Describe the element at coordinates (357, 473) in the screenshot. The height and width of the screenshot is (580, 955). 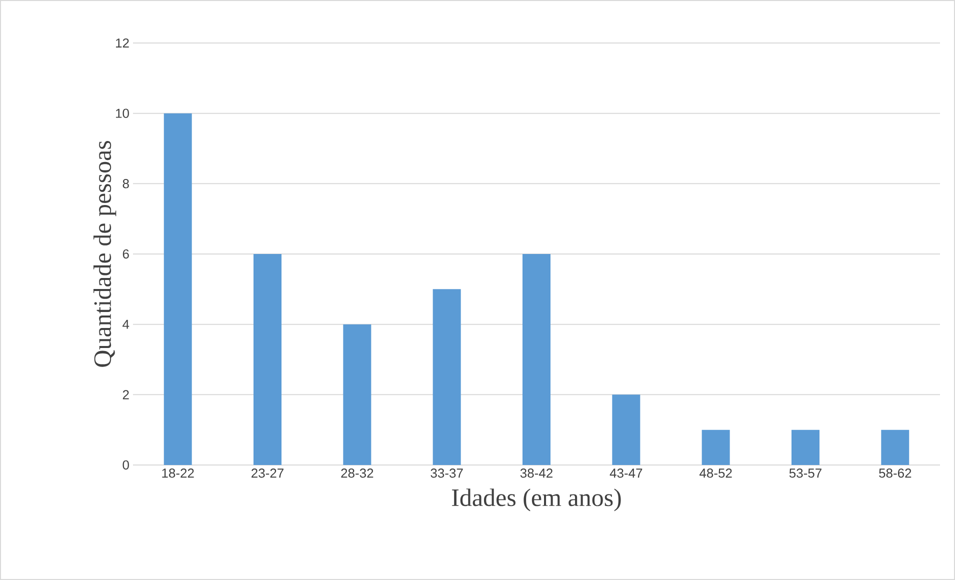
I see `x-tick-label: 28-32` at that location.